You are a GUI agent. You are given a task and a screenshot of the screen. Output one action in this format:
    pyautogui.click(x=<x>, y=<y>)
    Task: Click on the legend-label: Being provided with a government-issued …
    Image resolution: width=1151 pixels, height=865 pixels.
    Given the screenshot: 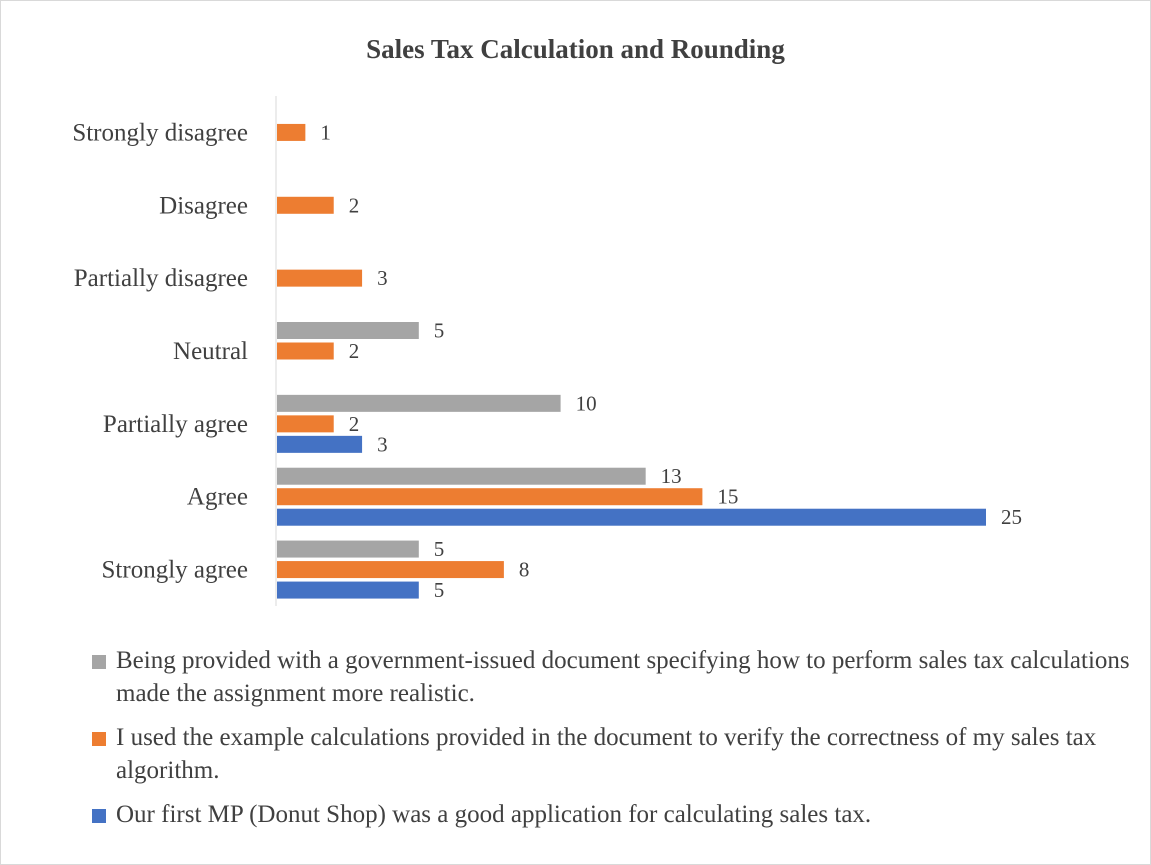 What is the action you would take?
    pyautogui.click(x=623, y=677)
    